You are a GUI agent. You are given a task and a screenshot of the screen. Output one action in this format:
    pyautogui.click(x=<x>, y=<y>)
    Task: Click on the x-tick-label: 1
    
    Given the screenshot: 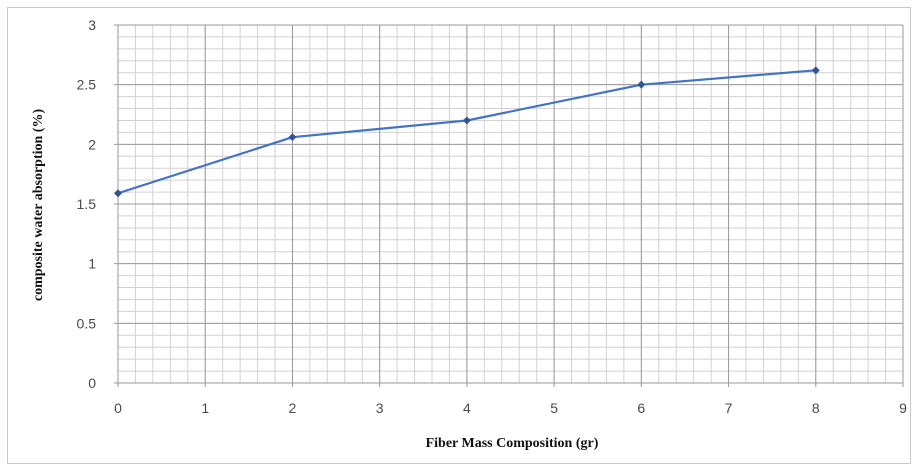 What is the action you would take?
    pyautogui.click(x=205, y=408)
    